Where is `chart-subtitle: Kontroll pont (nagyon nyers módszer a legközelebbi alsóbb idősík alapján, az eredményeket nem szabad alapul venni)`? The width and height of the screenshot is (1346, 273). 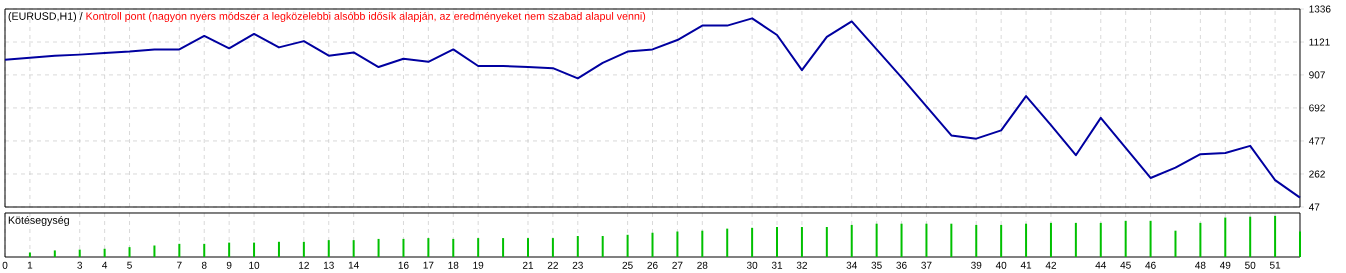
chart-subtitle: Kontroll pont (nagyon nyers módszer a legközelebbi alsóbb idősík alapján, az eredményeket nem szabad alapul venni) is located at coordinates (366, 17).